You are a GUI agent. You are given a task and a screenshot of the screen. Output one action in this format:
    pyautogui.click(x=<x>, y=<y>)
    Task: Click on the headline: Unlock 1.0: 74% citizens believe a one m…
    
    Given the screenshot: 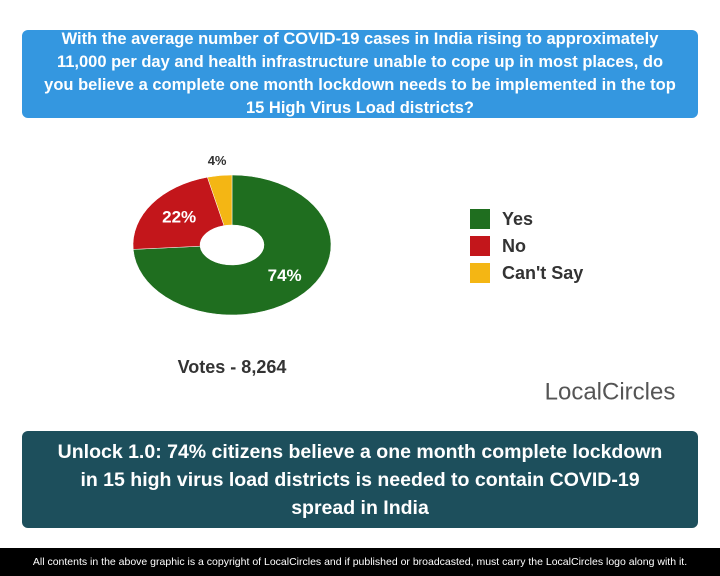 What is the action you would take?
    pyautogui.click(x=360, y=479)
    